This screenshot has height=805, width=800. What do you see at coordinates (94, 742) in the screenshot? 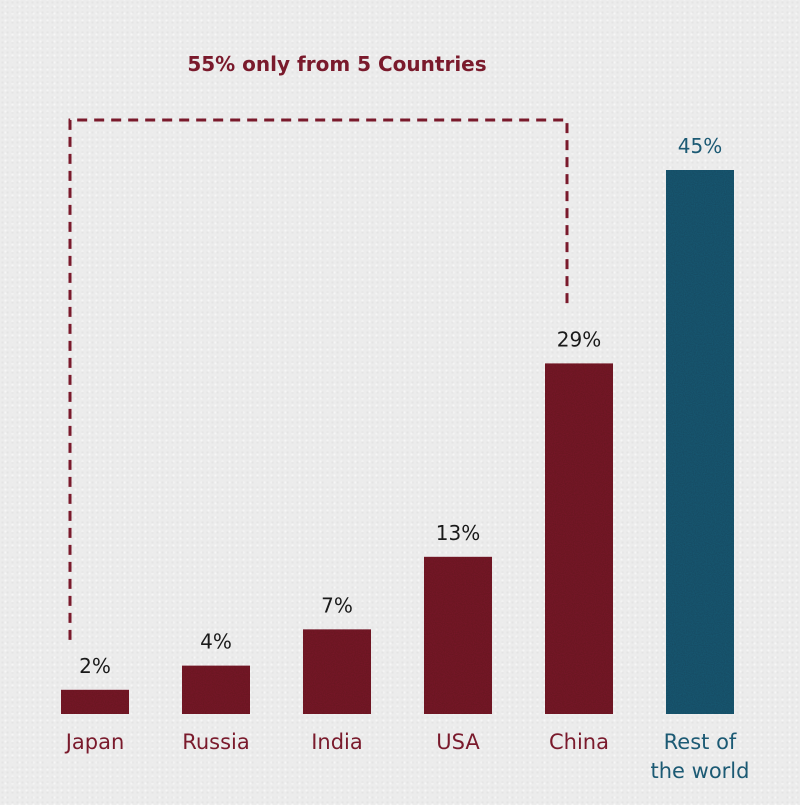
I see `category-label-japan: Japan` at bounding box center [94, 742].